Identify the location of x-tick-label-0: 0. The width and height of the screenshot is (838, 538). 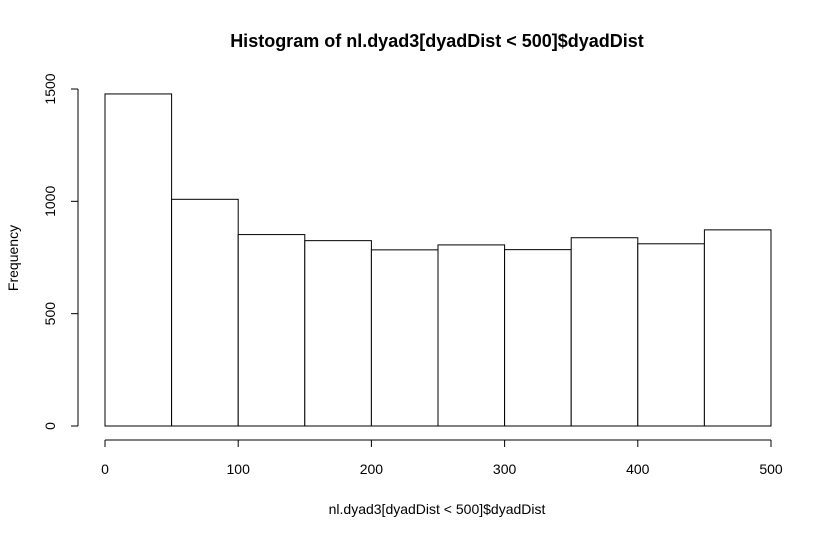
(105, 469).